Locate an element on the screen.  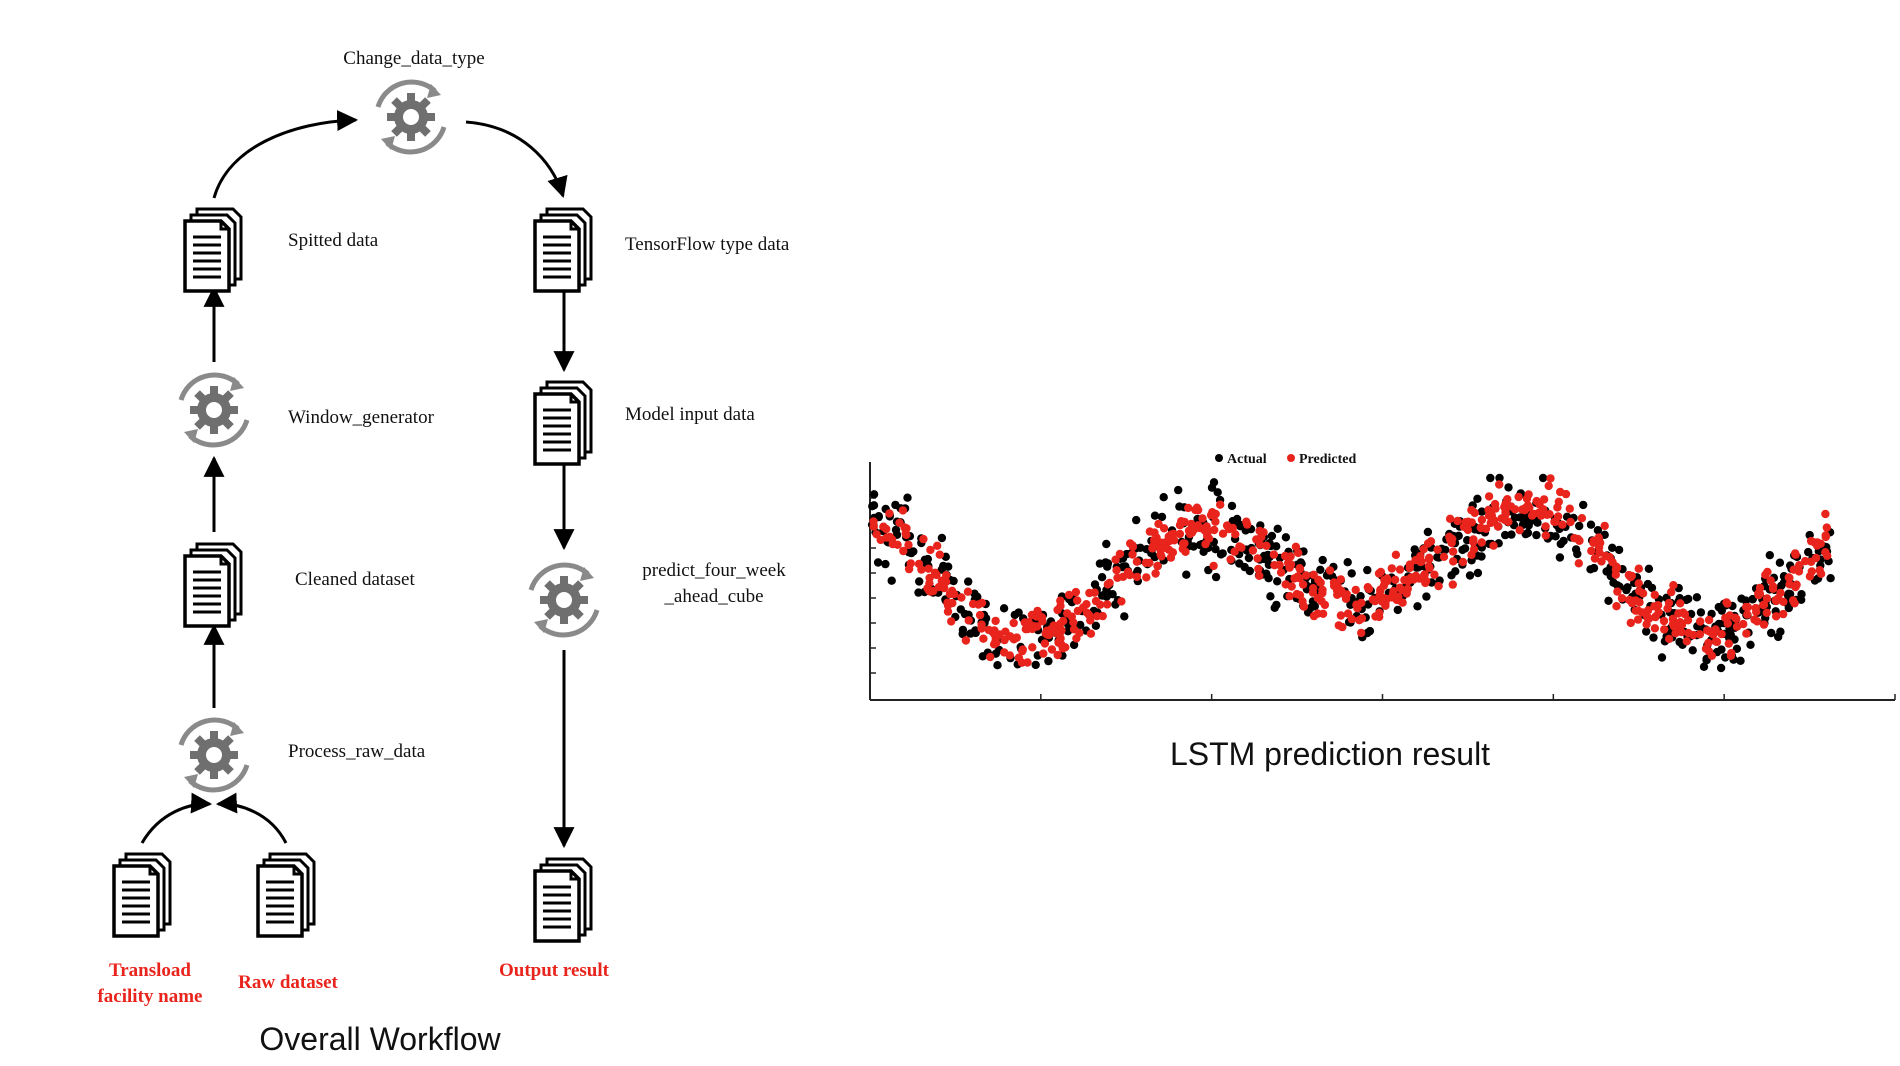
chart-points is located at coordinates (1351, 573).